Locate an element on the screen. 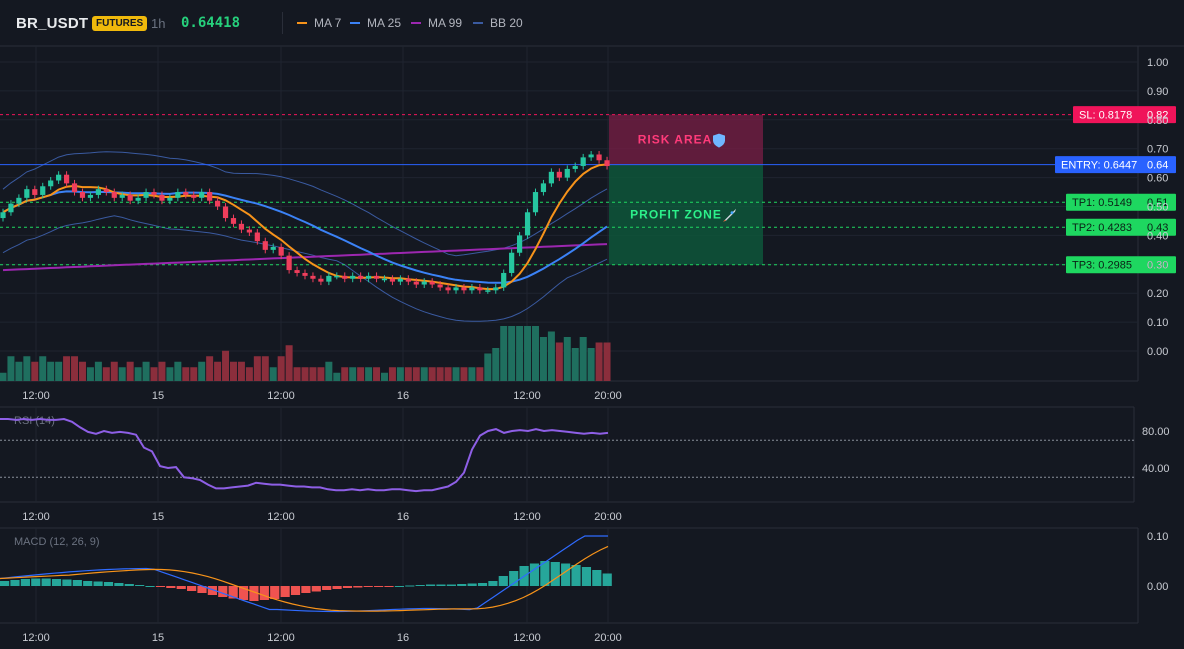  macd-pane: 0.10 0.00 is located at coordinates (584, 572).